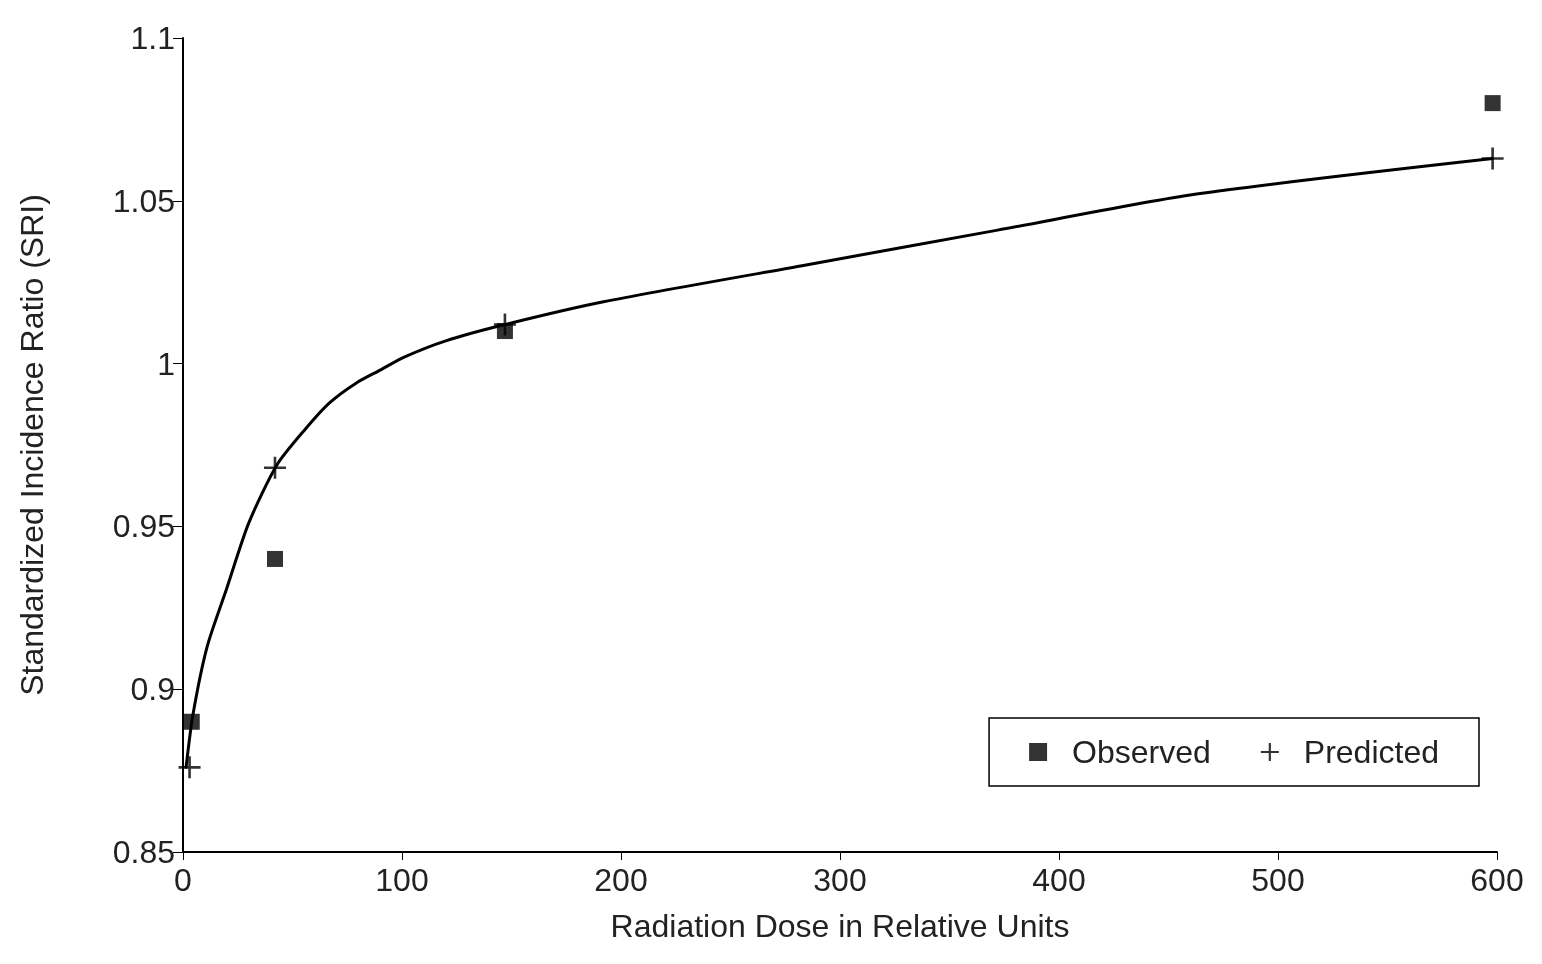 The height and width of the screenshot is (964, 1542). Describe the element at coordinates (143, 200) in the screenshot. I see `y-tick-label: 1.05` at that location.